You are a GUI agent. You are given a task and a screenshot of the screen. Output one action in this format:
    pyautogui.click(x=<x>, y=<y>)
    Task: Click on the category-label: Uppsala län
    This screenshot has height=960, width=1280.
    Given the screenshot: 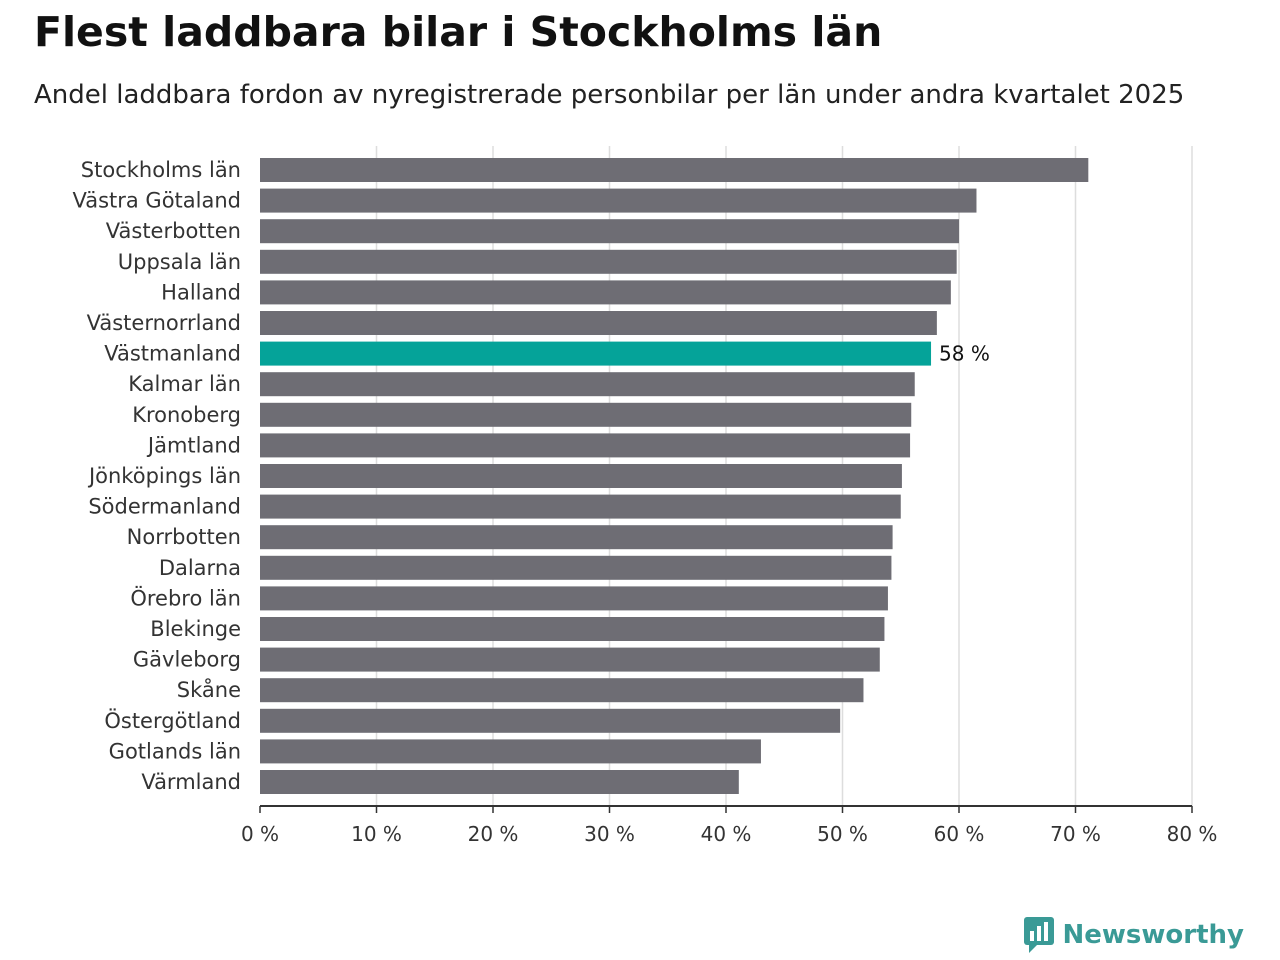 What is the action you would take?
    pyautogui.click(x=179, y=262)
    